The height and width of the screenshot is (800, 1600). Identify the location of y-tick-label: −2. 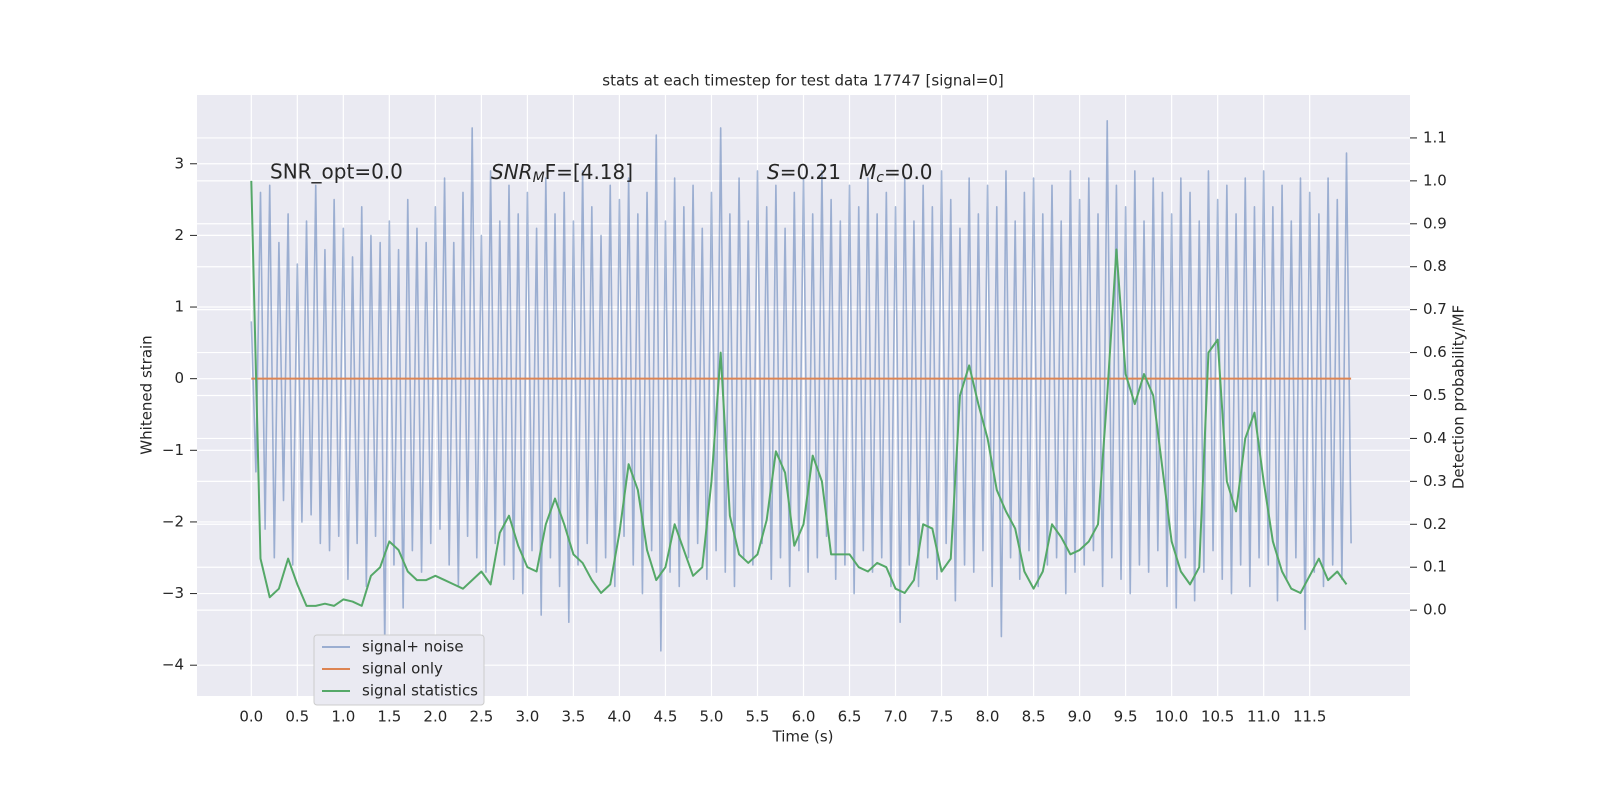
(173, 521).